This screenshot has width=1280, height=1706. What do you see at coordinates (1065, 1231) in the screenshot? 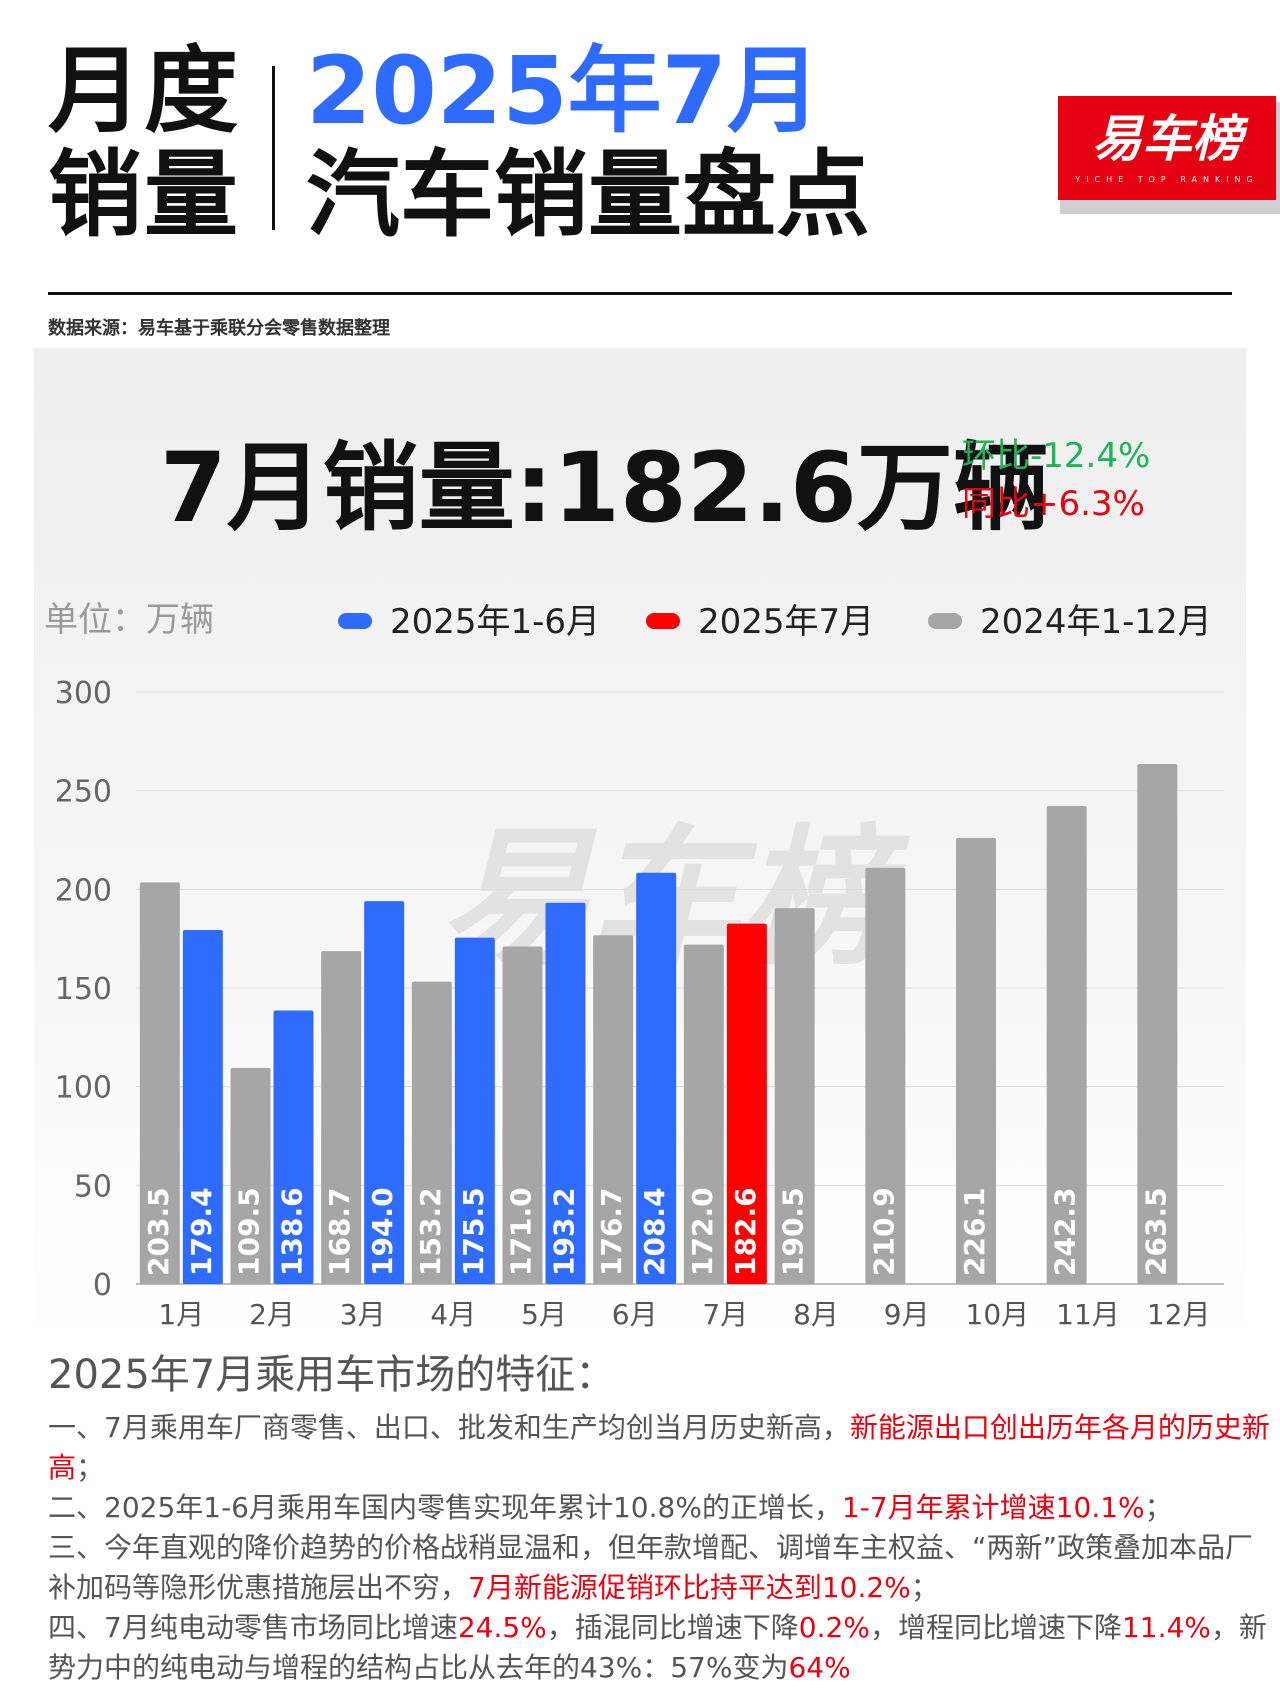
I see `bar-value-label: 242.3` at bounding box center [1065, 1231].